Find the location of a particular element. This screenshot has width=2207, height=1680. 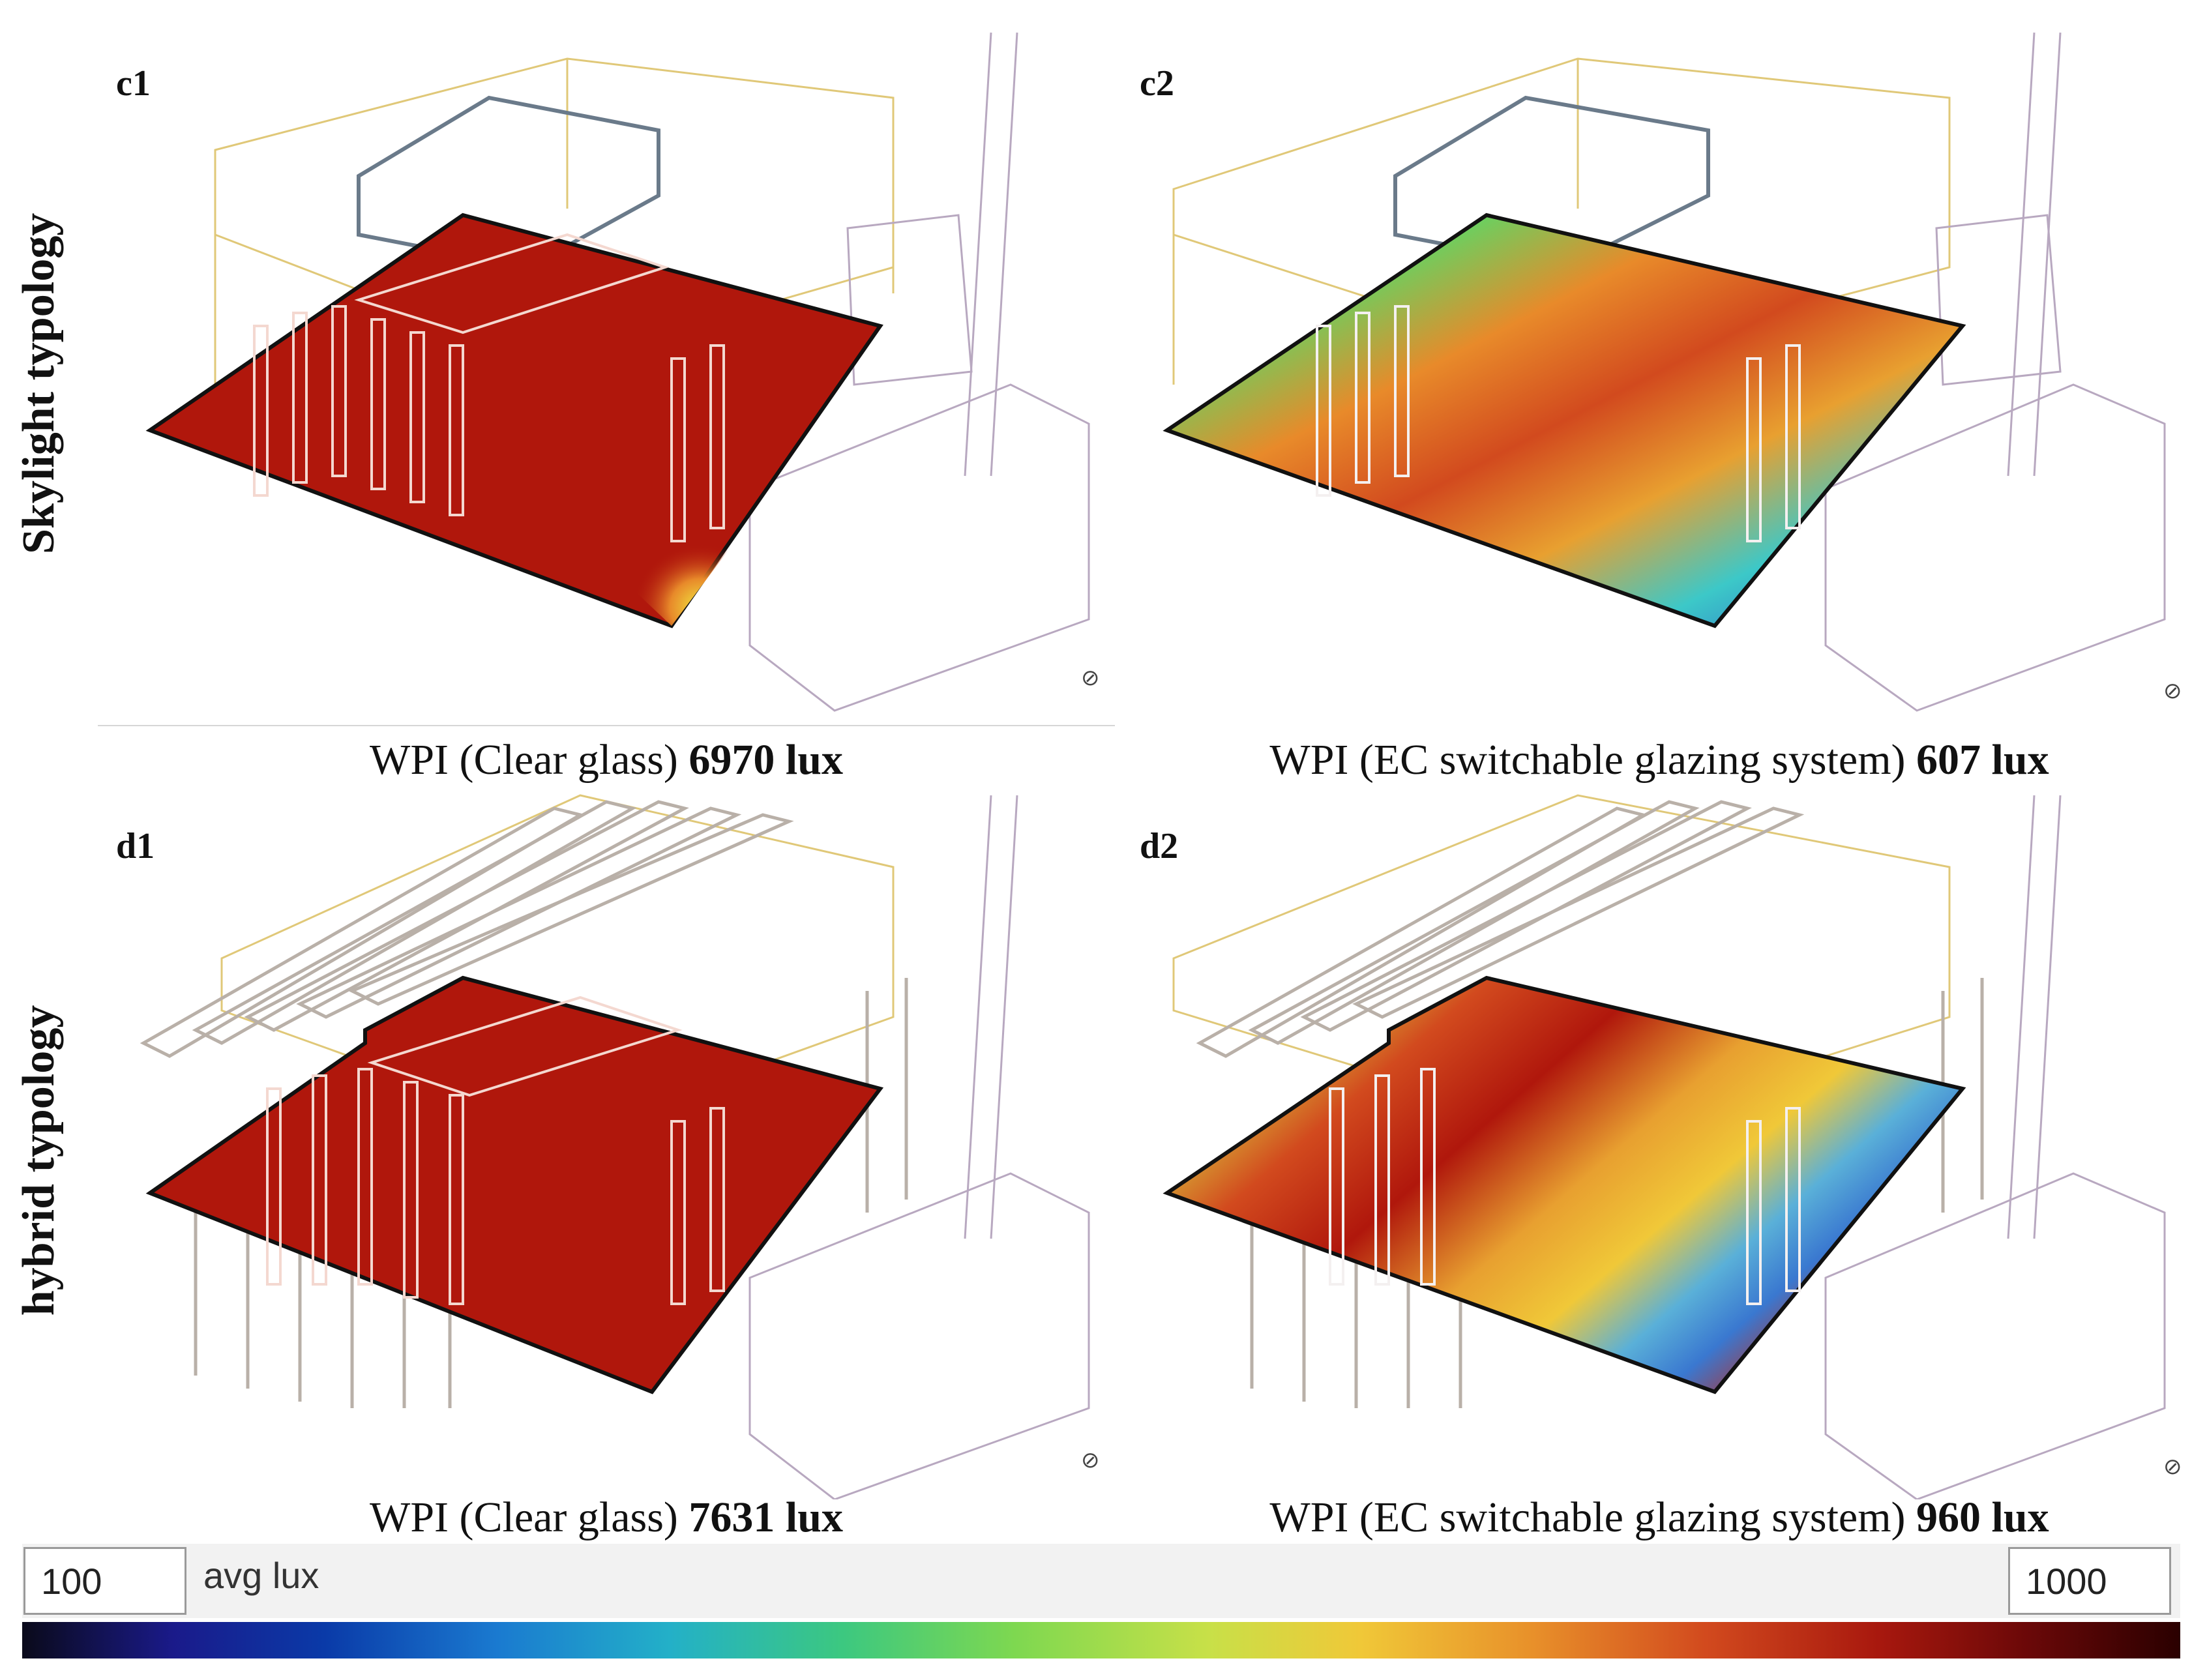

color-gradient is located at coordinates (1101, 1640).